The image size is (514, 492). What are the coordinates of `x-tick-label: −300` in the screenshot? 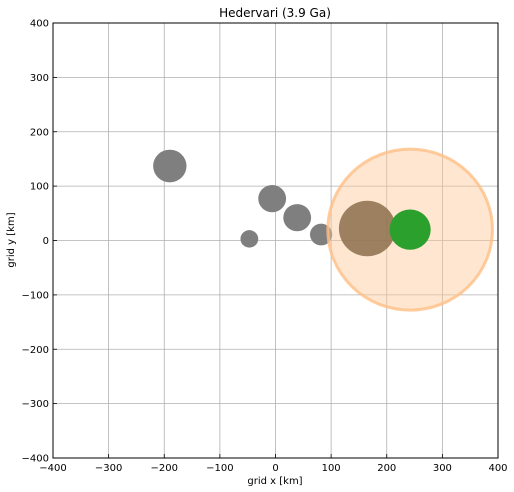 It's located at (108, 468).